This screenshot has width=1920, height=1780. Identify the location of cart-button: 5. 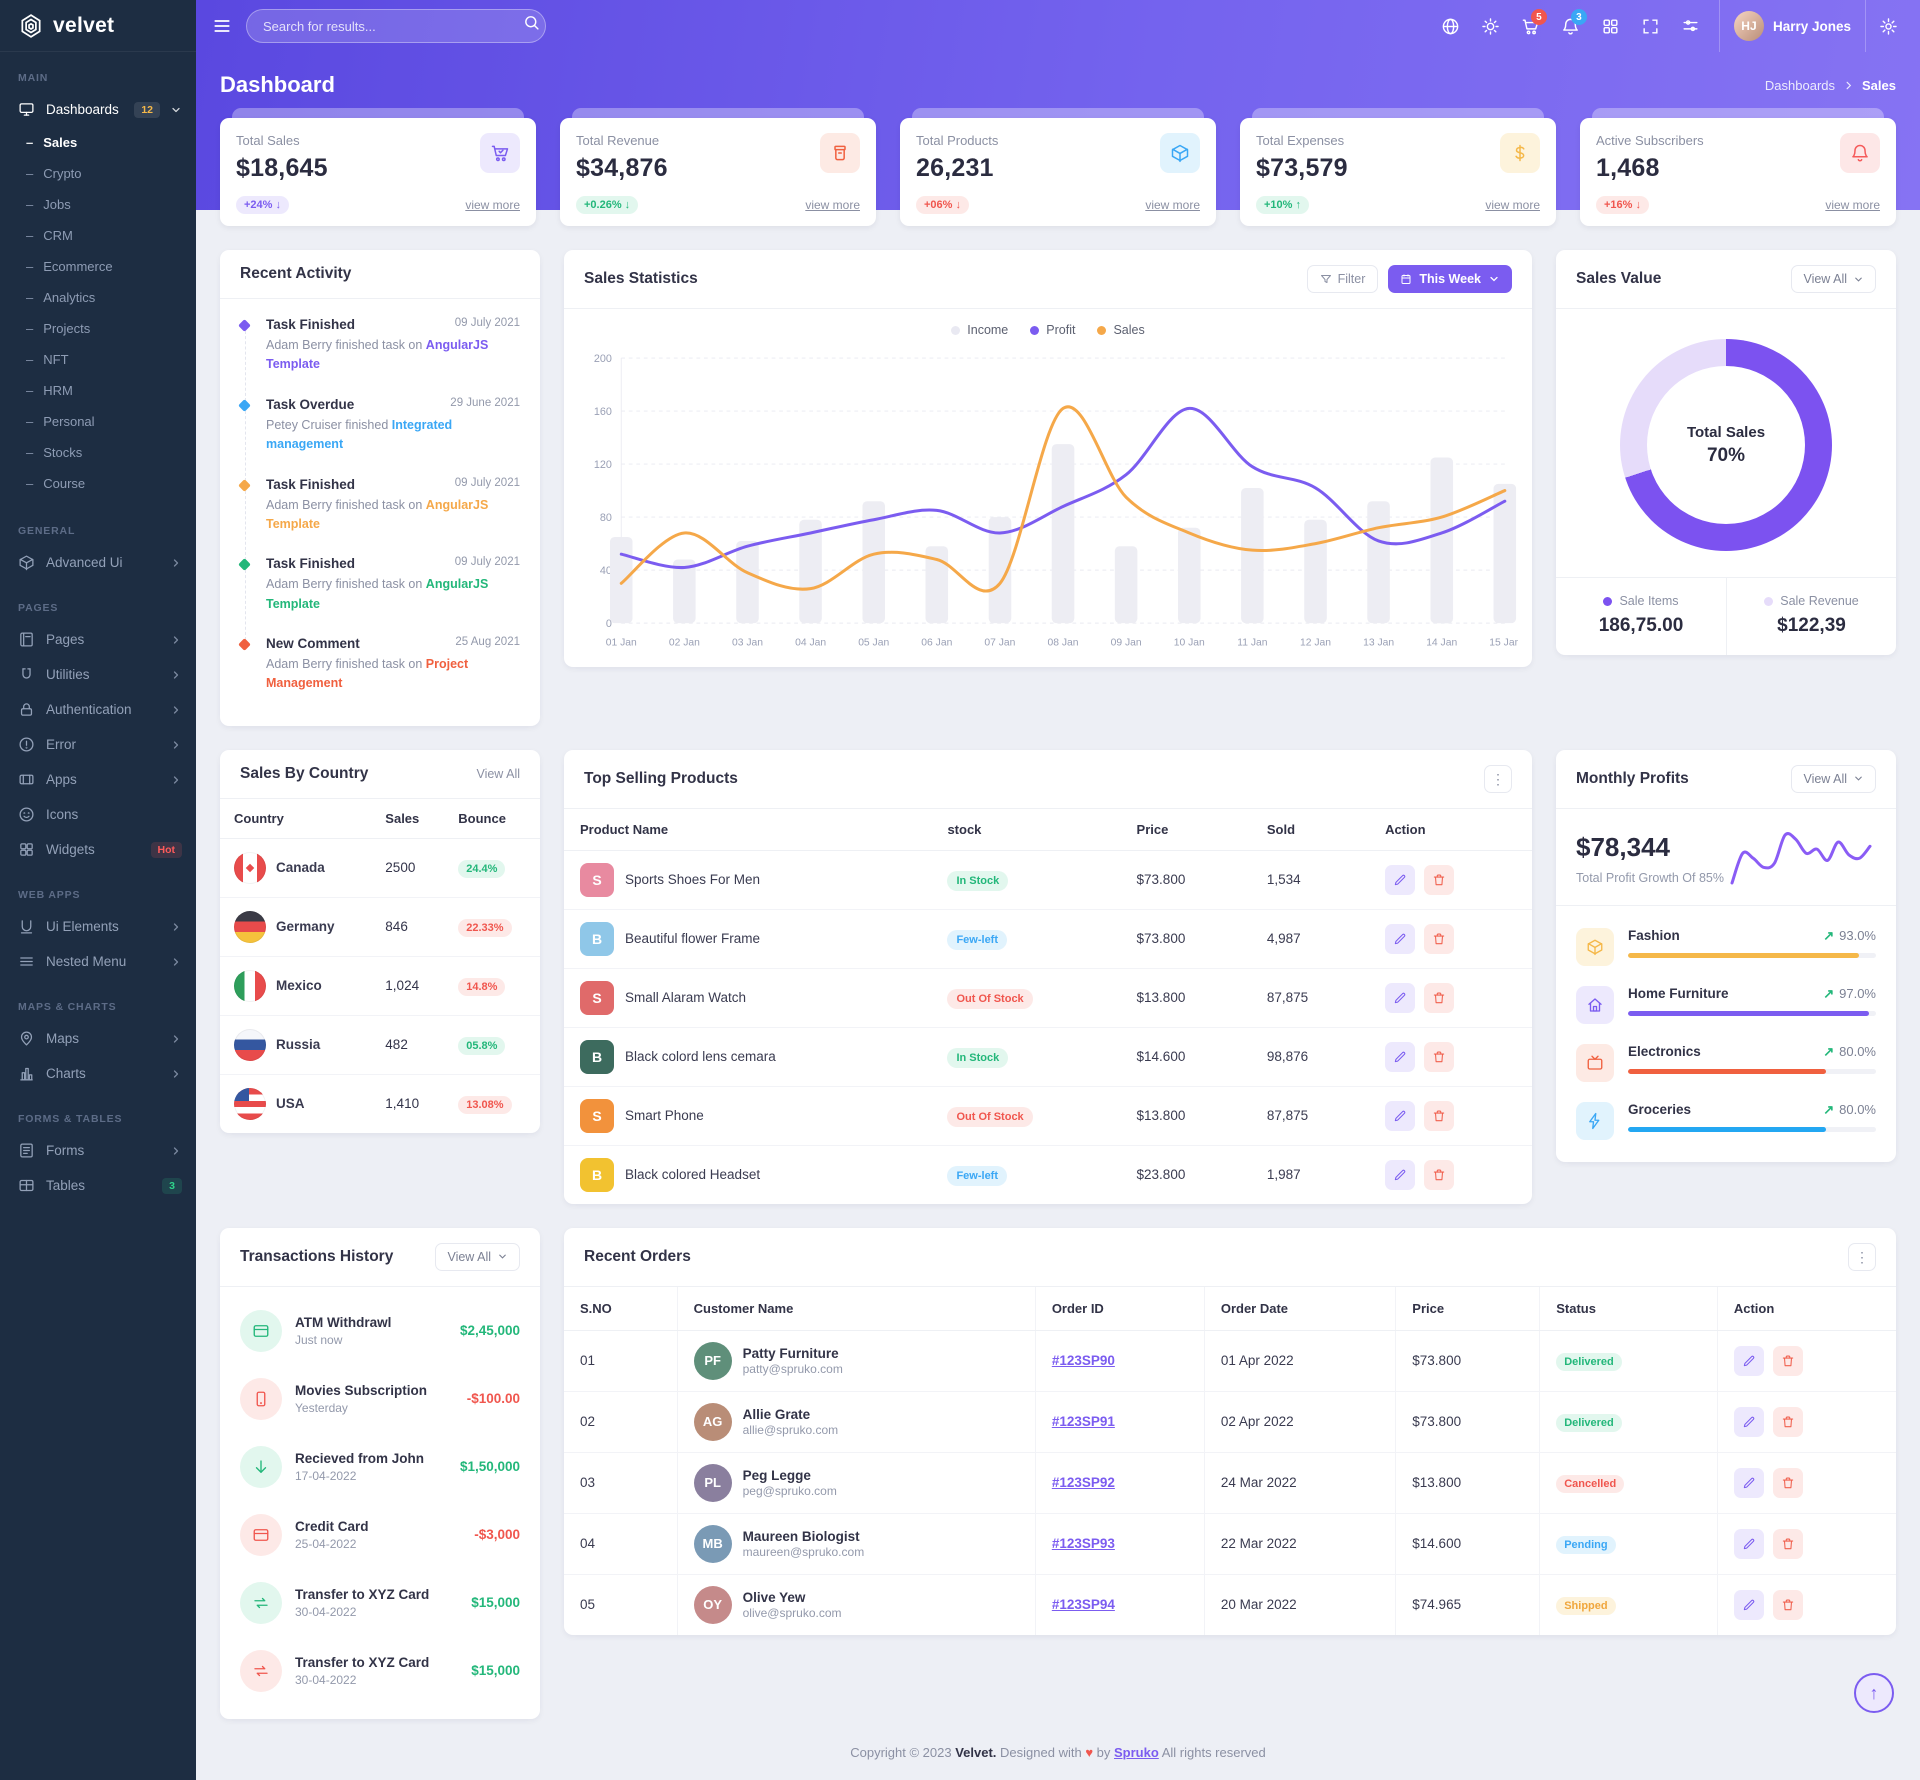
(1531, 26).